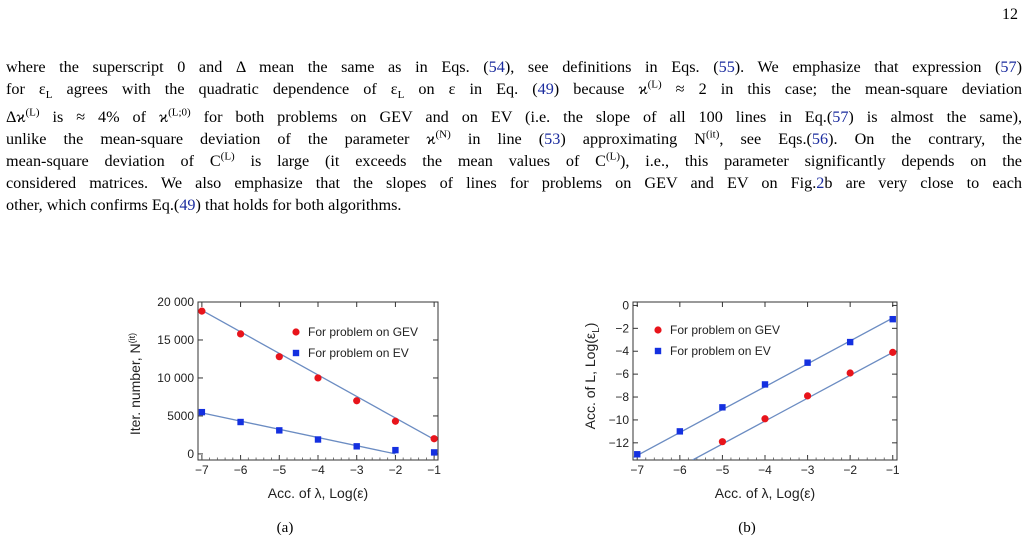  What do you see at coordinates (93, 205) in the screenshot?
I see `text-run: other, which confirms Eq.(` at bounding box center [93, 205].